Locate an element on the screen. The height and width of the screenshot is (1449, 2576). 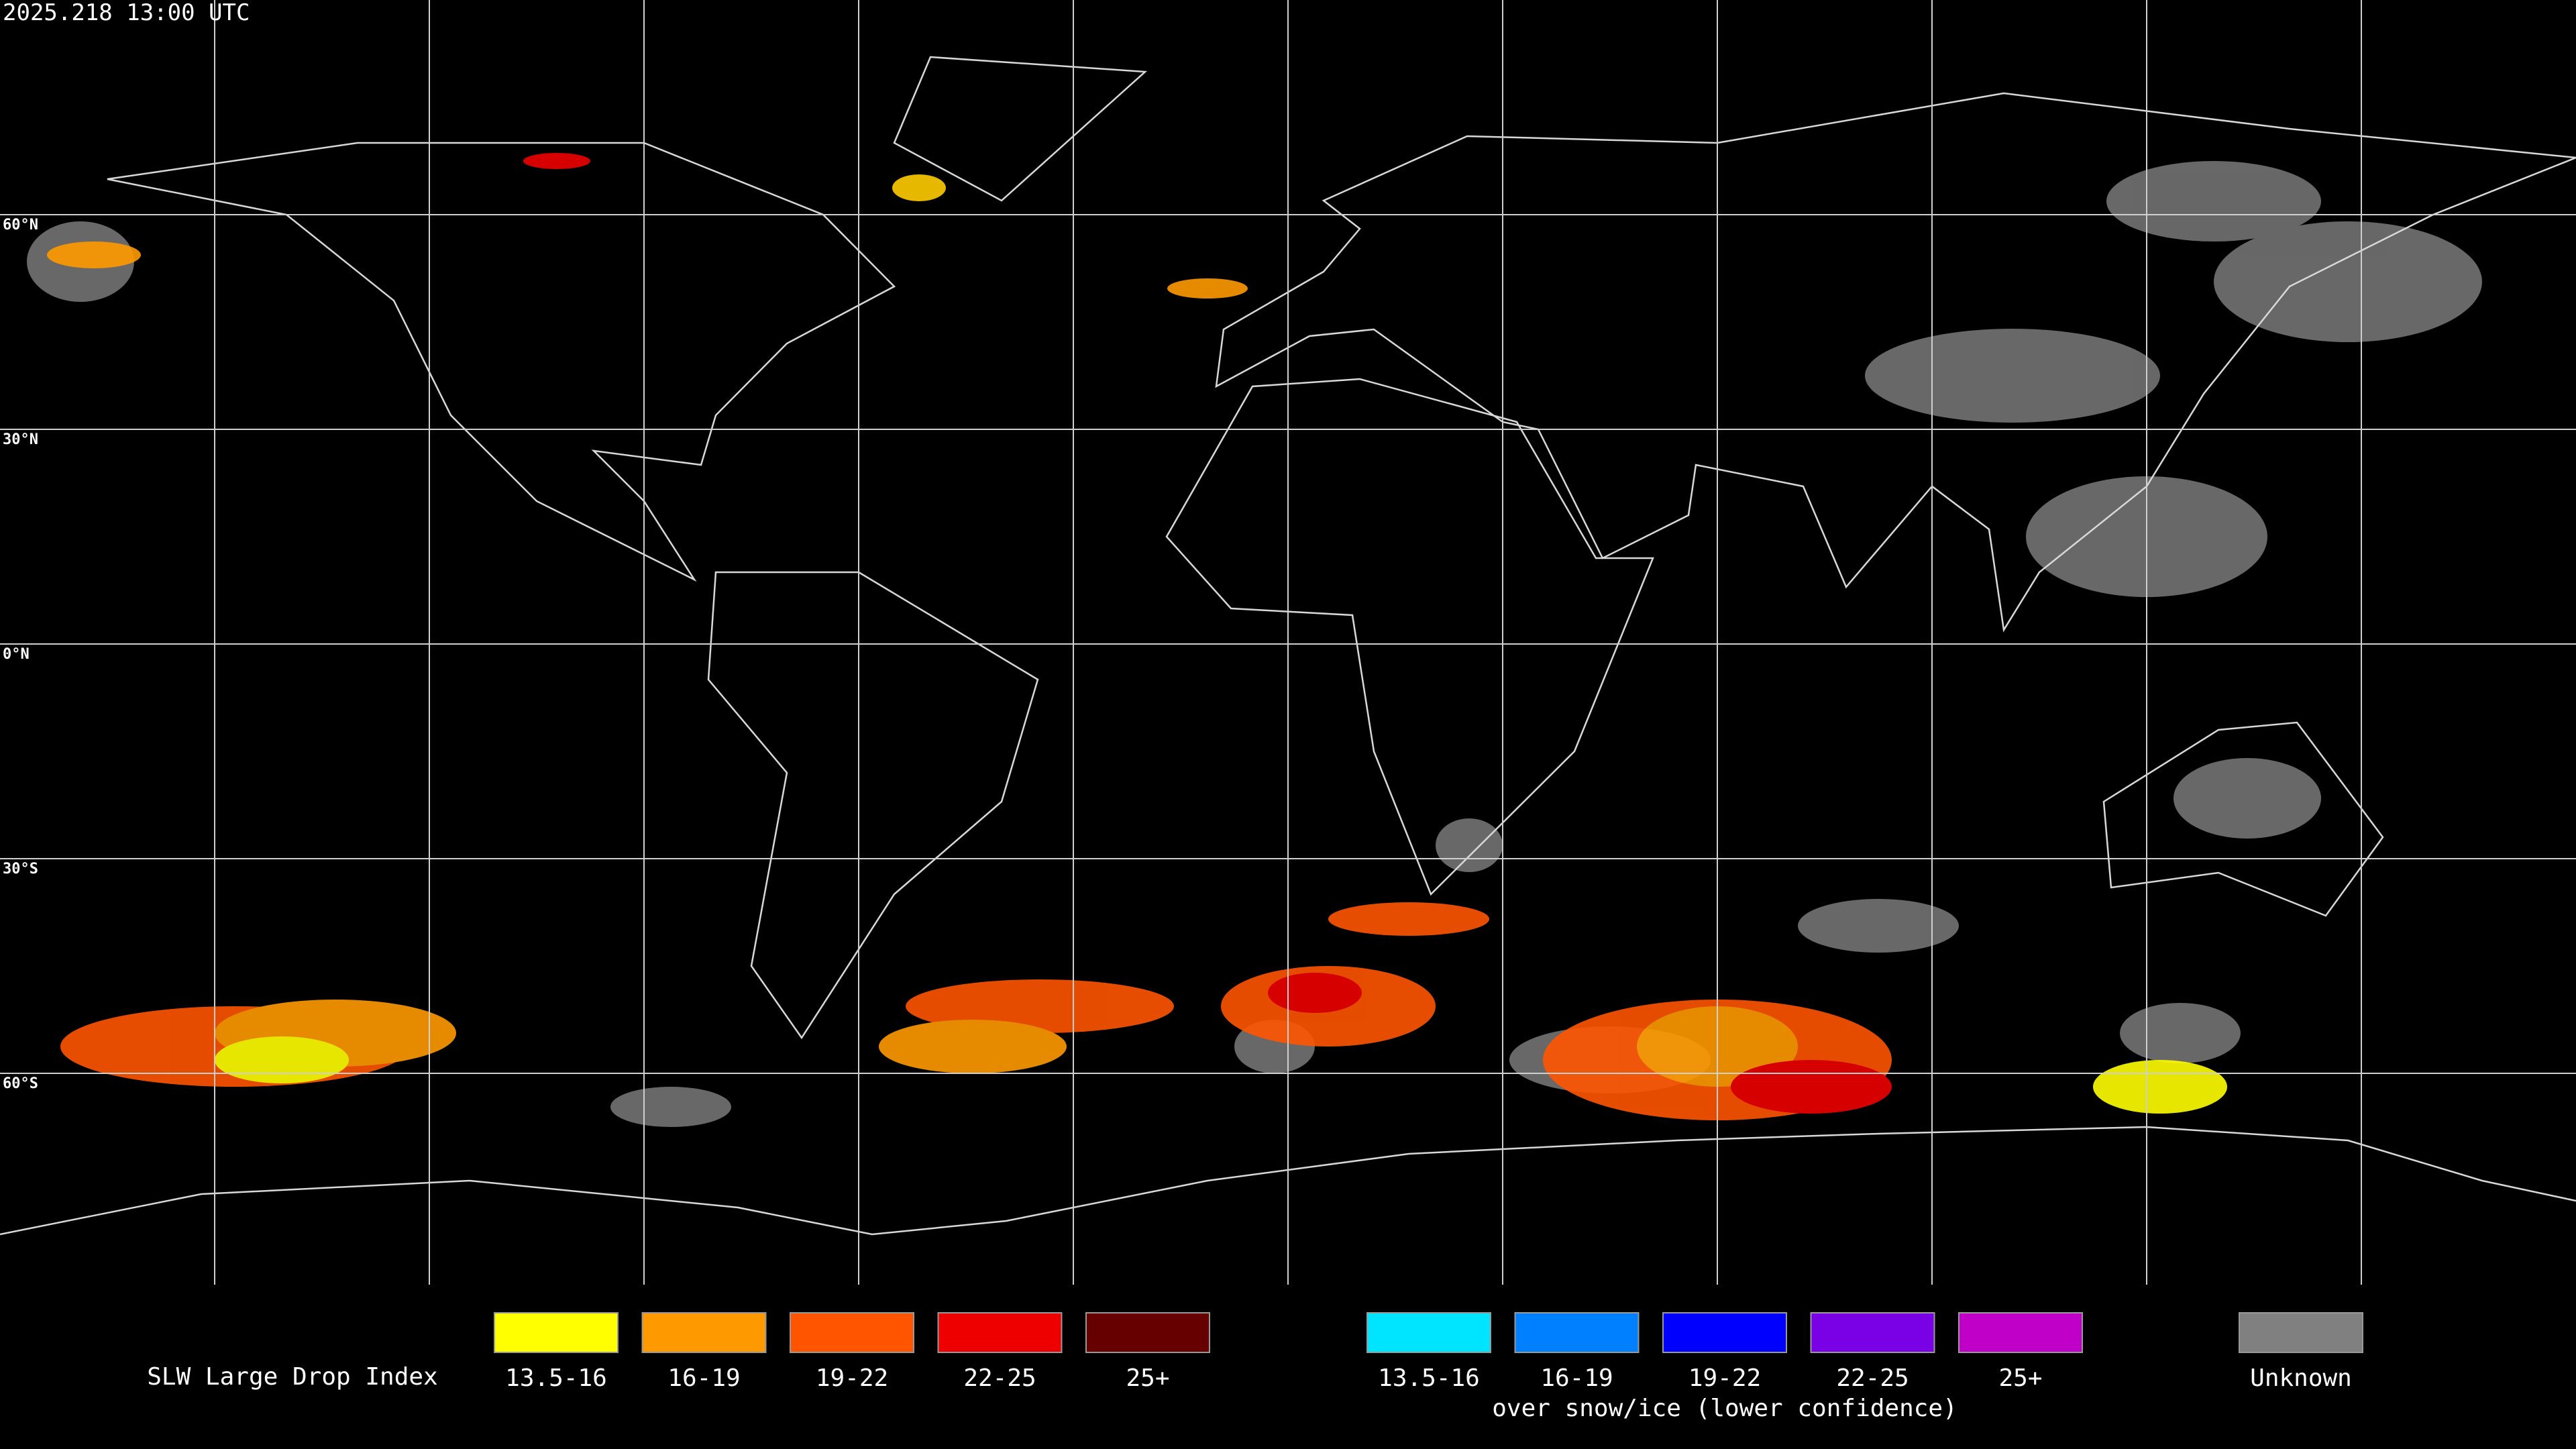
timestamp: 2025.218 13:00 UTC is located at coordinates (126, 13).